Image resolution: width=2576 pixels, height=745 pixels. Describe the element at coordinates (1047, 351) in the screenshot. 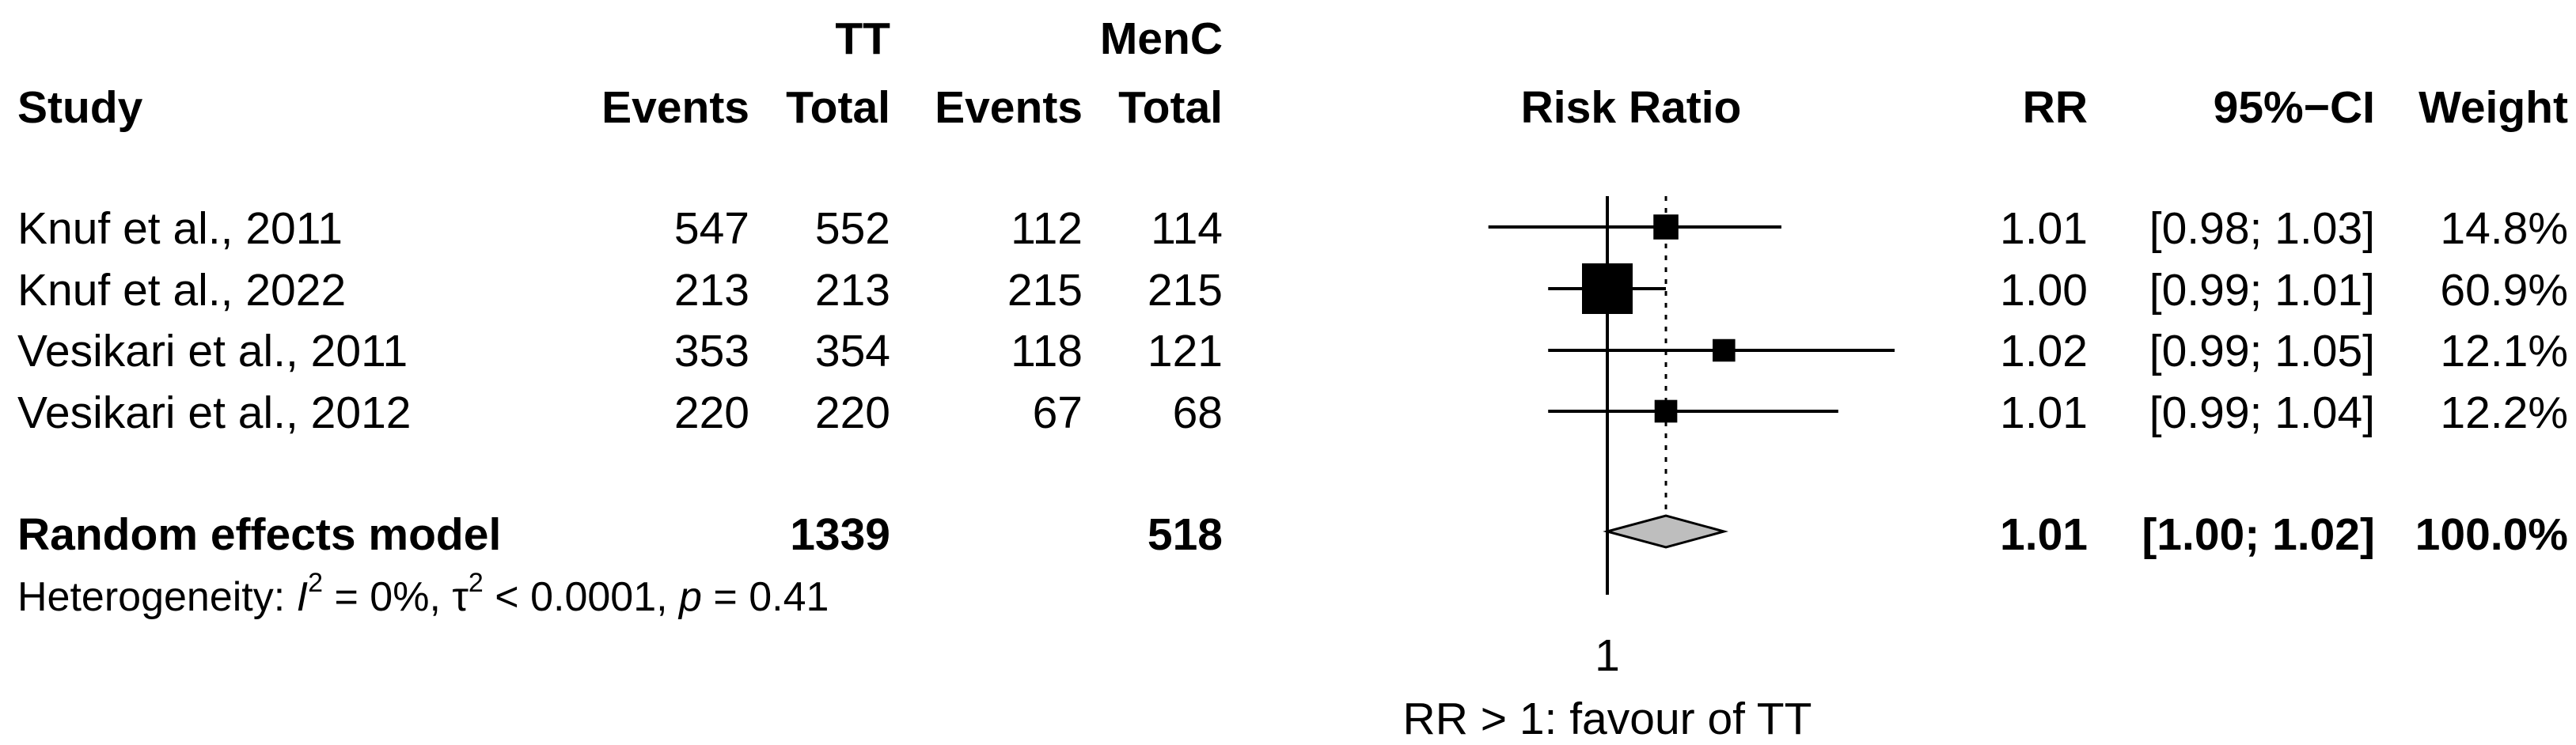

I see `menc-events: 118` at that location.